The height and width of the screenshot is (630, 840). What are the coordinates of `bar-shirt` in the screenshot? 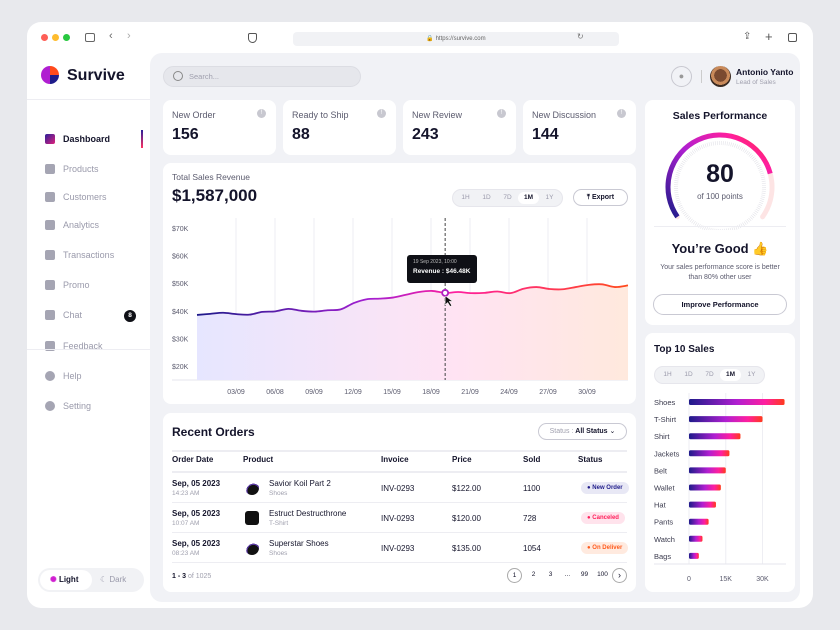 It's located at (715, 436).